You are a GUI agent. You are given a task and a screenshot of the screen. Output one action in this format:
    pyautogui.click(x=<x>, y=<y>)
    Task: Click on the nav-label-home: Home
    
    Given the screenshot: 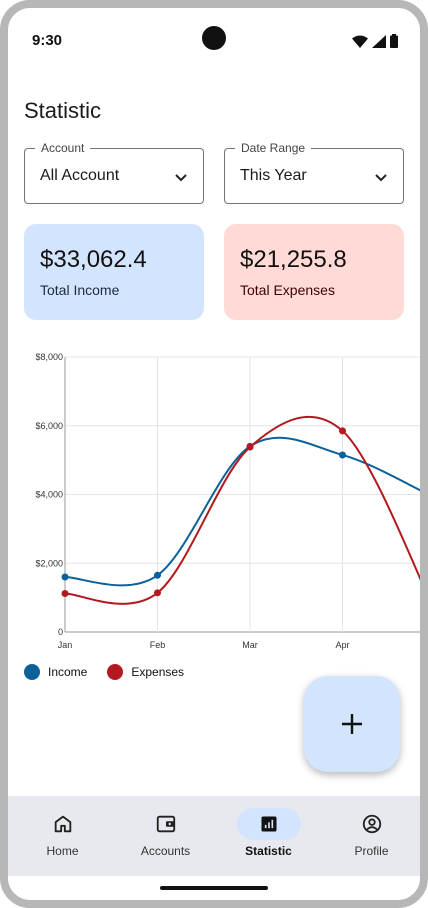 What is the action you would take?
    pyautogui.click(x=62, y=851)
    